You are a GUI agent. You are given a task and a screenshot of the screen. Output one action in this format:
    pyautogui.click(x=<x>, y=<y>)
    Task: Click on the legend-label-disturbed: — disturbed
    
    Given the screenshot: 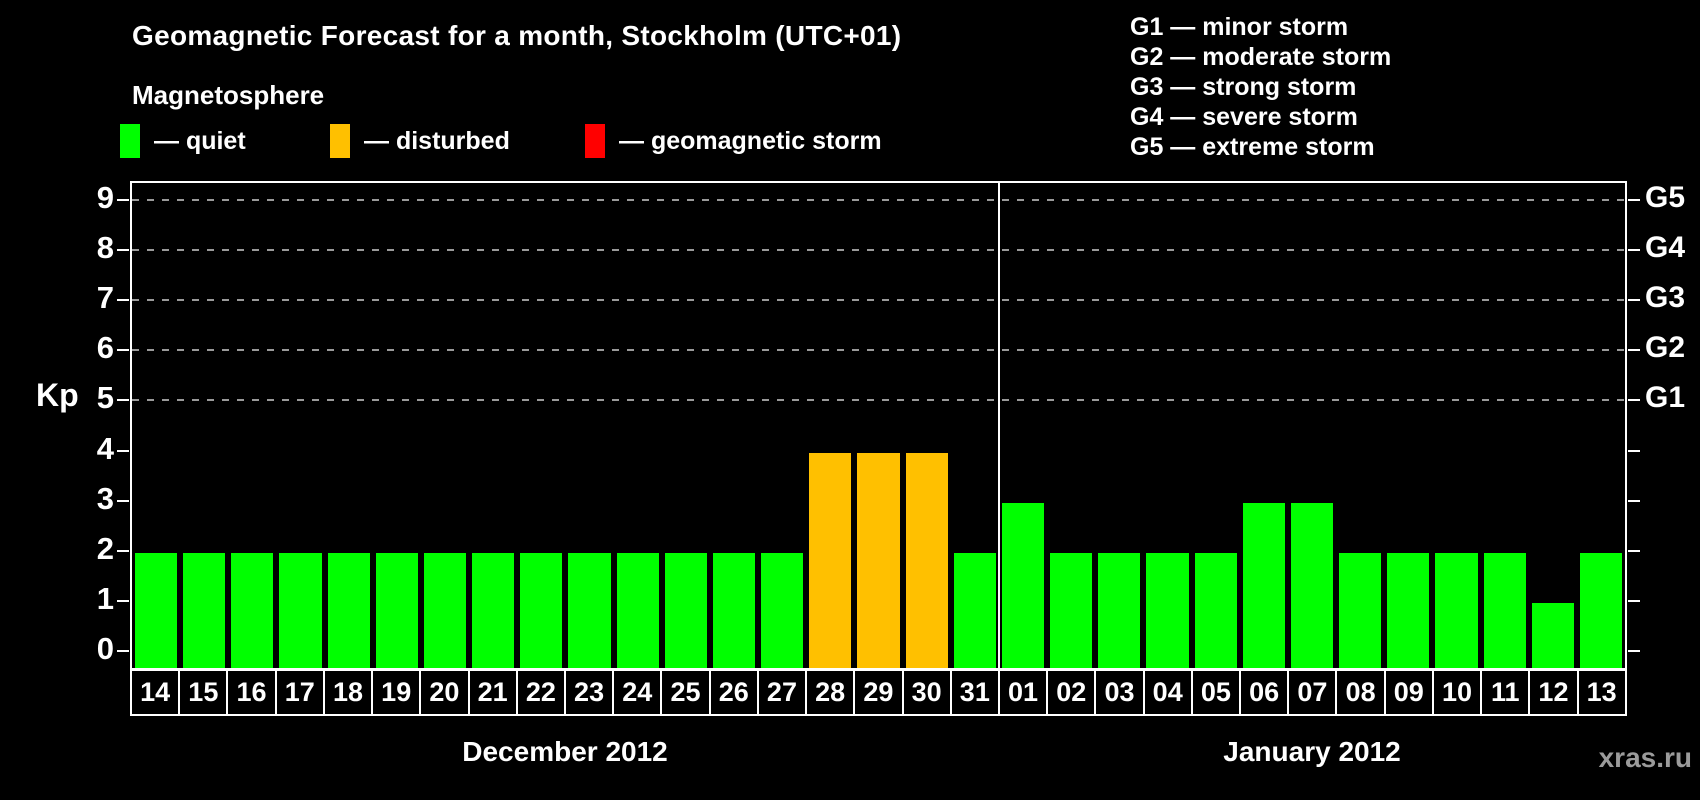 What is the action you would take?
    pyautogui.click(x=437, y=140)
    